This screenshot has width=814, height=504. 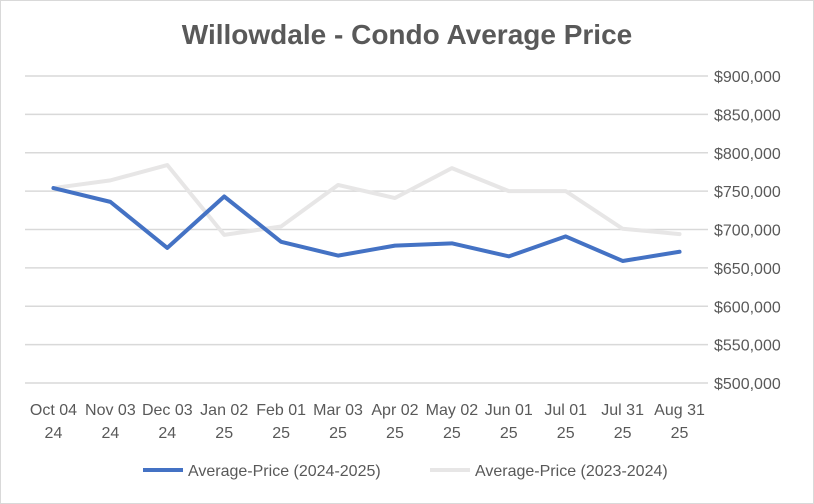 I want to click on y-tick-label: $750,000, so click(x=747, y=192).